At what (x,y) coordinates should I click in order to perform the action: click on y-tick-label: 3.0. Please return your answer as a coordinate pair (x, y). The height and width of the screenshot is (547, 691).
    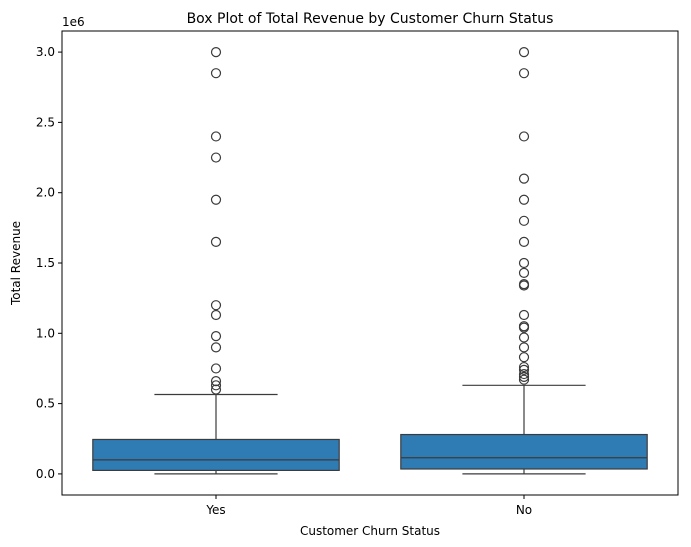
    Looking at the image, I should click on (45, 52).